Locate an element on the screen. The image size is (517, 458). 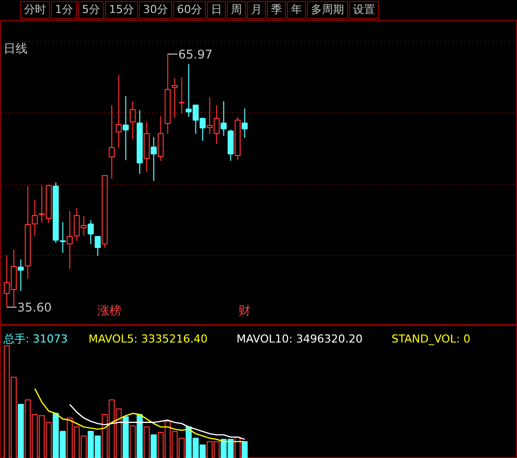
annotation: 涨榜 is located at coordinates (110, 311).